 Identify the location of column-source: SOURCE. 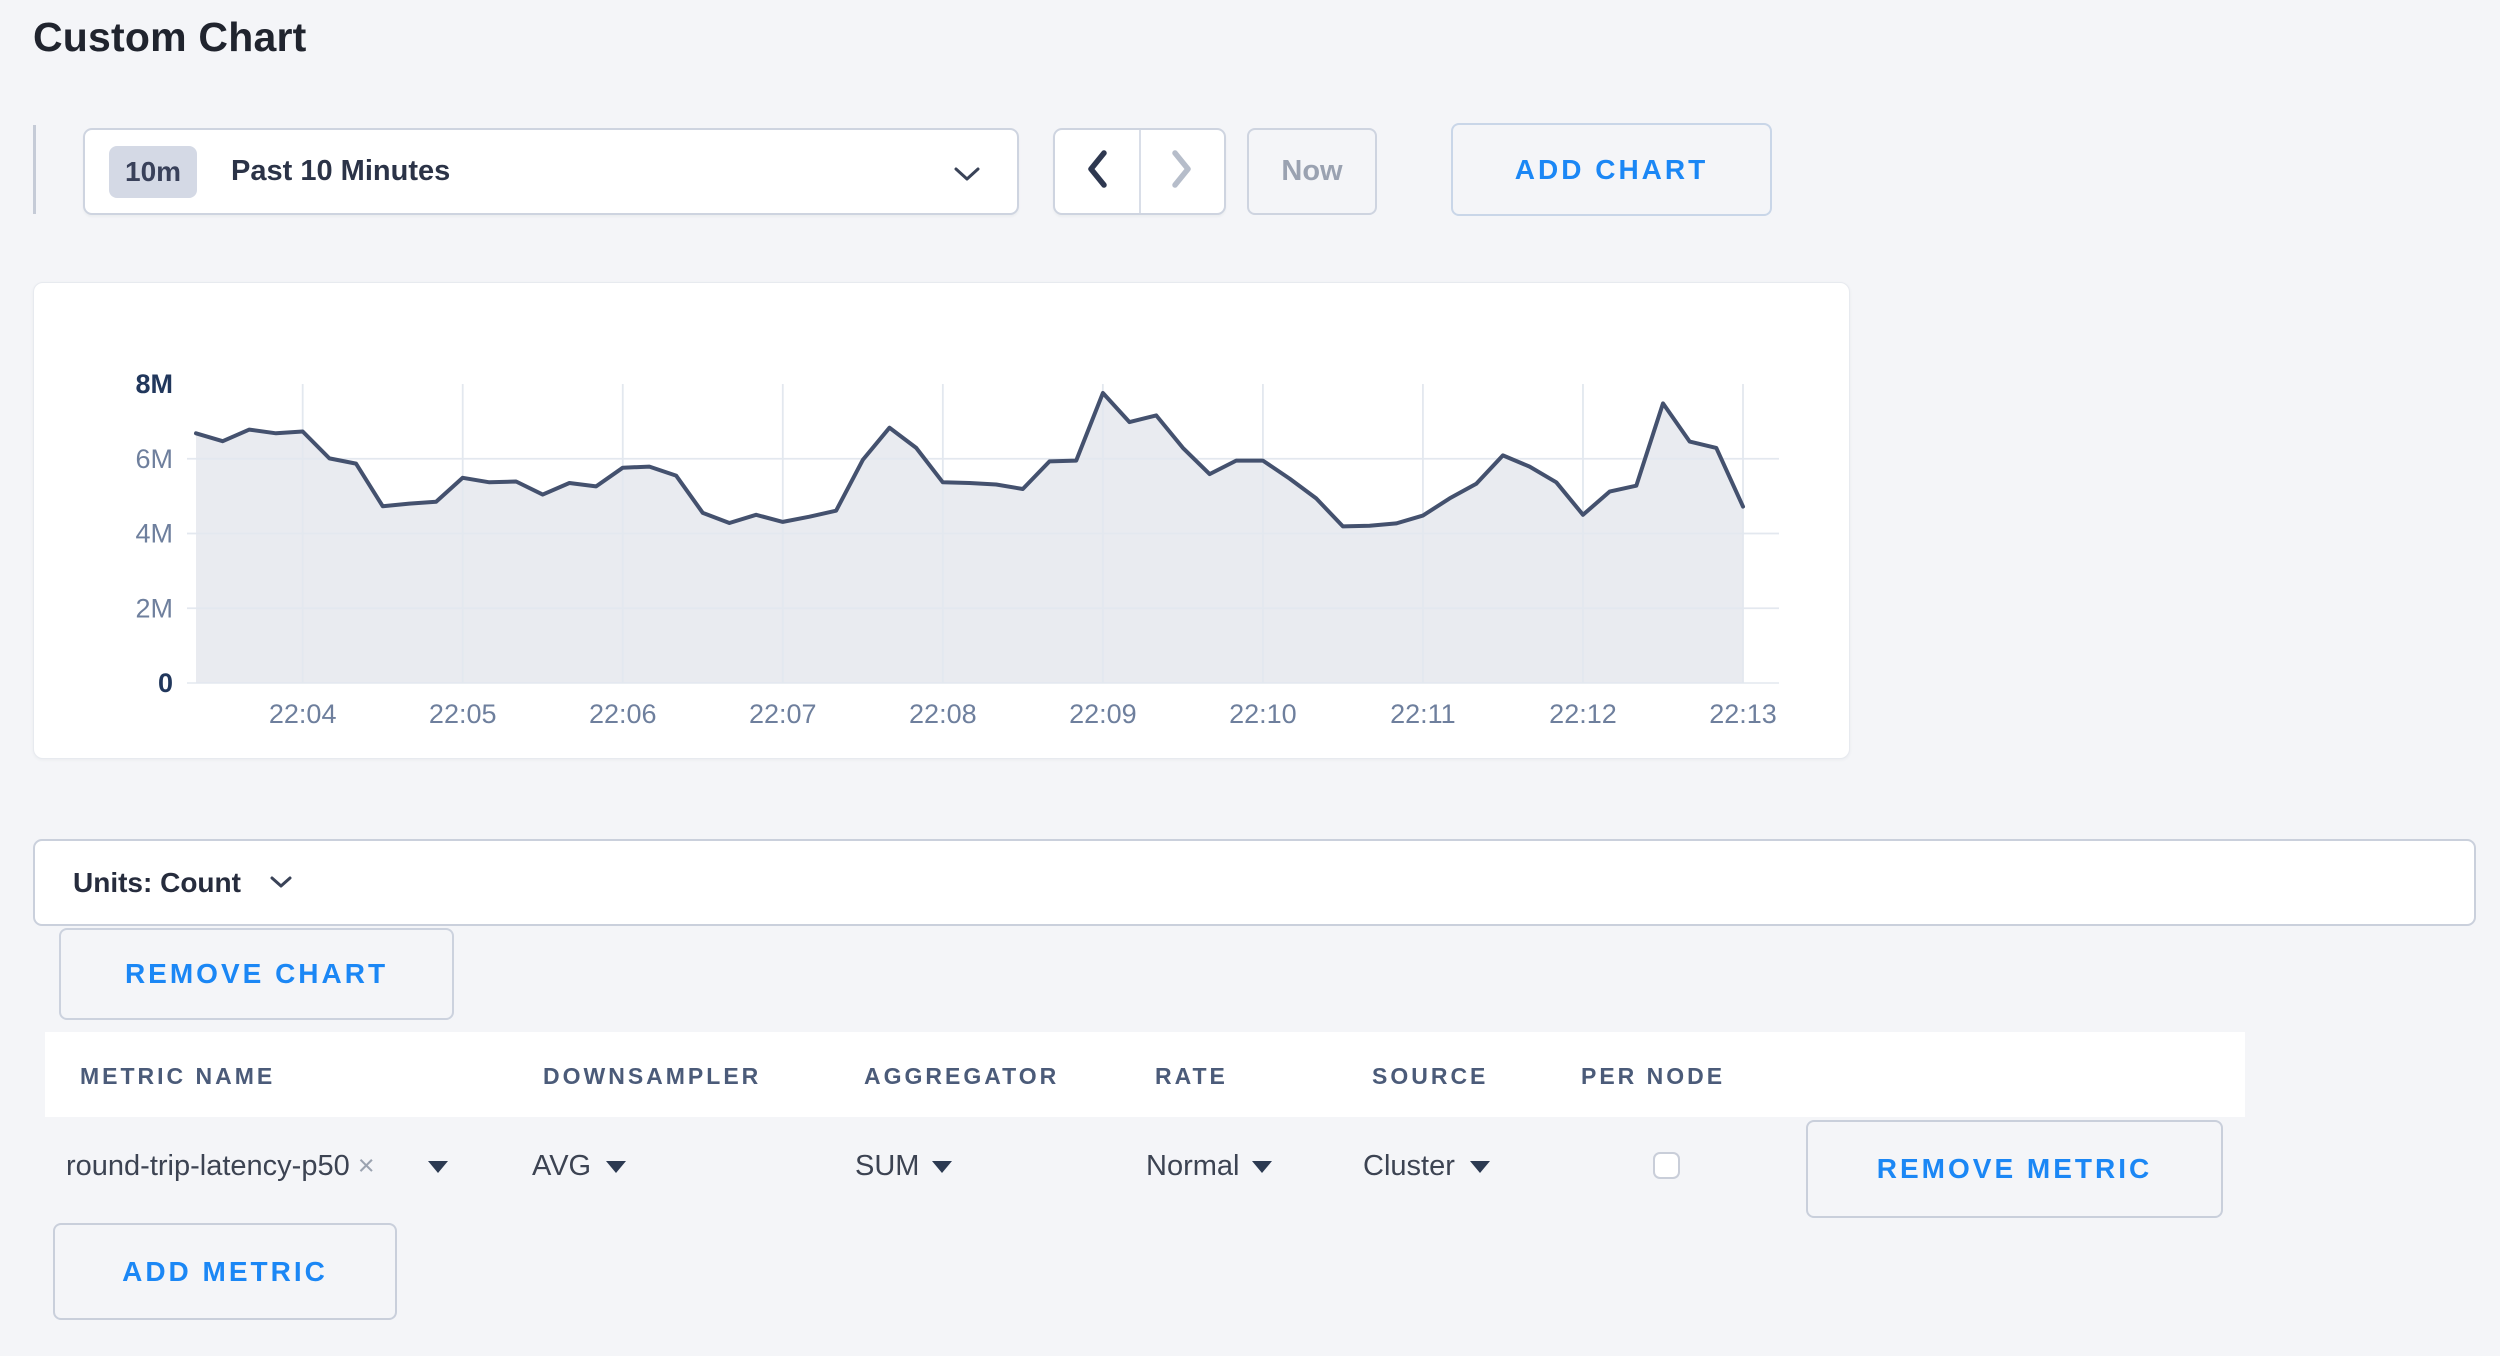
(1430, 1076).